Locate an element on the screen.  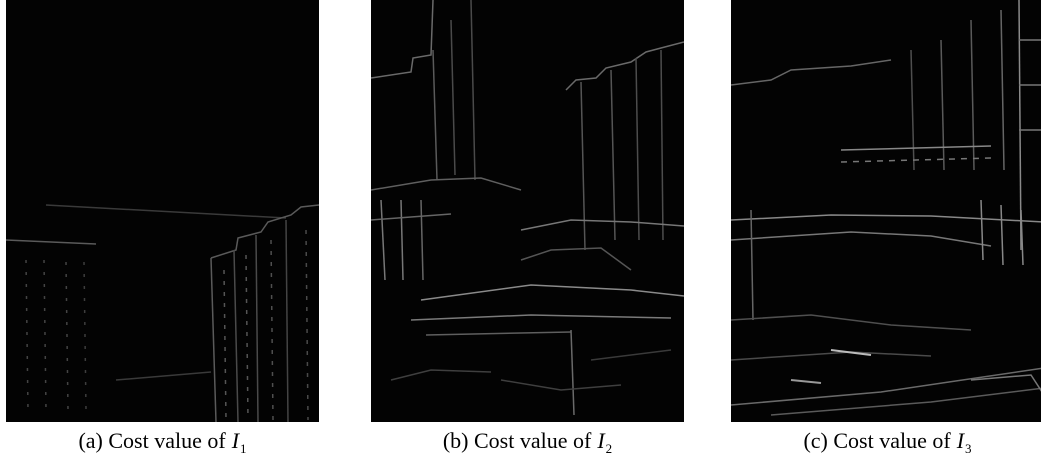
caption-b-variable: I is located at coordinates (601, 440).